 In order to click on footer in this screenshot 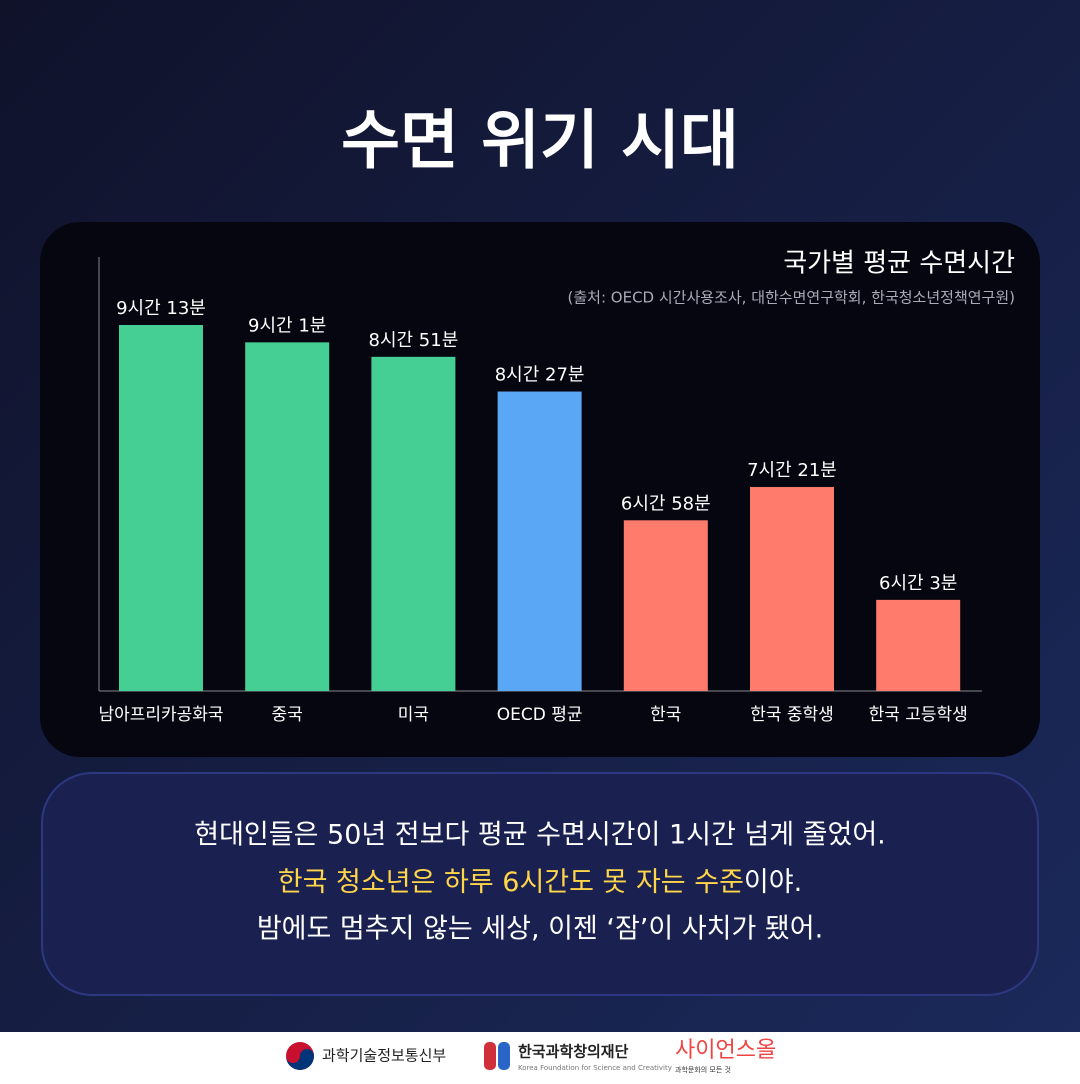, I will do `click(540, 1056)`.